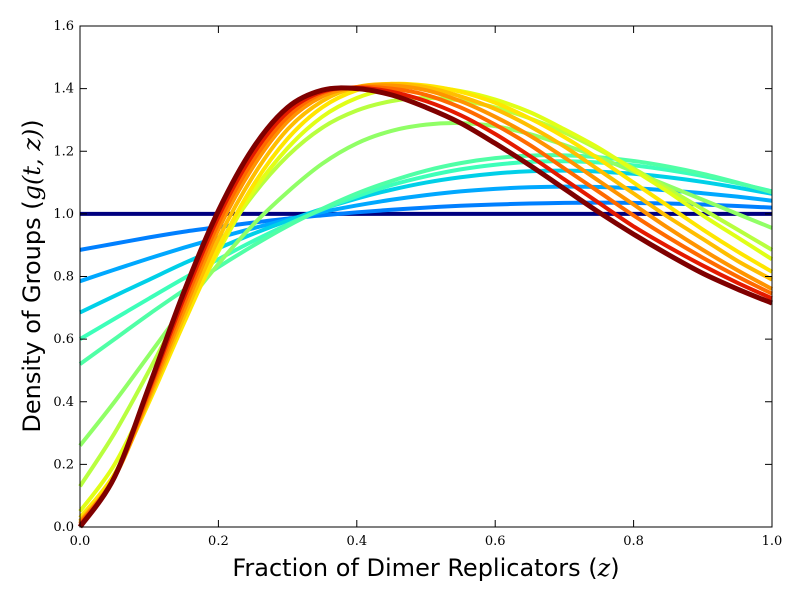  I want to click on x-tick-label: 0.2, so click(218, 541).